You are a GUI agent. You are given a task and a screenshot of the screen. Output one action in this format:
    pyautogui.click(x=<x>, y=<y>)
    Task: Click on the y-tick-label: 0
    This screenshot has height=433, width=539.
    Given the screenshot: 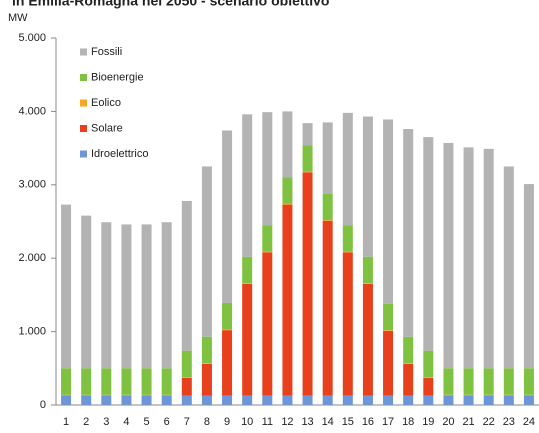 What is the action you would take?
    pyautogui.click(x=43, y=405)
    